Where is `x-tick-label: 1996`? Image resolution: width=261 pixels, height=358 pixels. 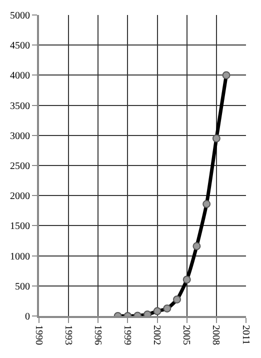 x-tick-label: 1996 is located at coordinates (97, 335).